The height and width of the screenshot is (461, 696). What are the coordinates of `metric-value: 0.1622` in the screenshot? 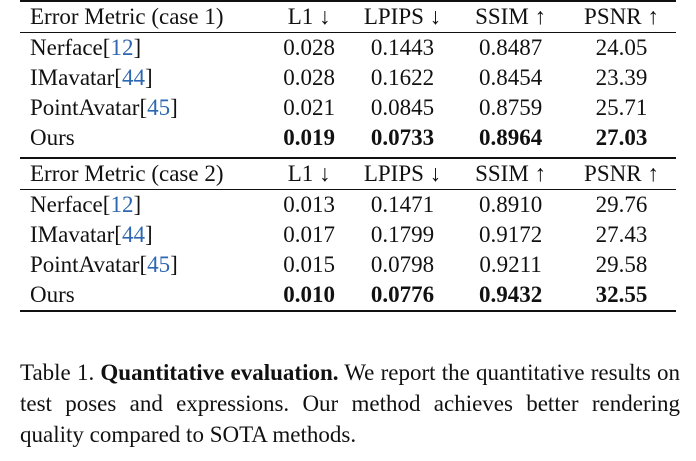 It's located at (402, 77).